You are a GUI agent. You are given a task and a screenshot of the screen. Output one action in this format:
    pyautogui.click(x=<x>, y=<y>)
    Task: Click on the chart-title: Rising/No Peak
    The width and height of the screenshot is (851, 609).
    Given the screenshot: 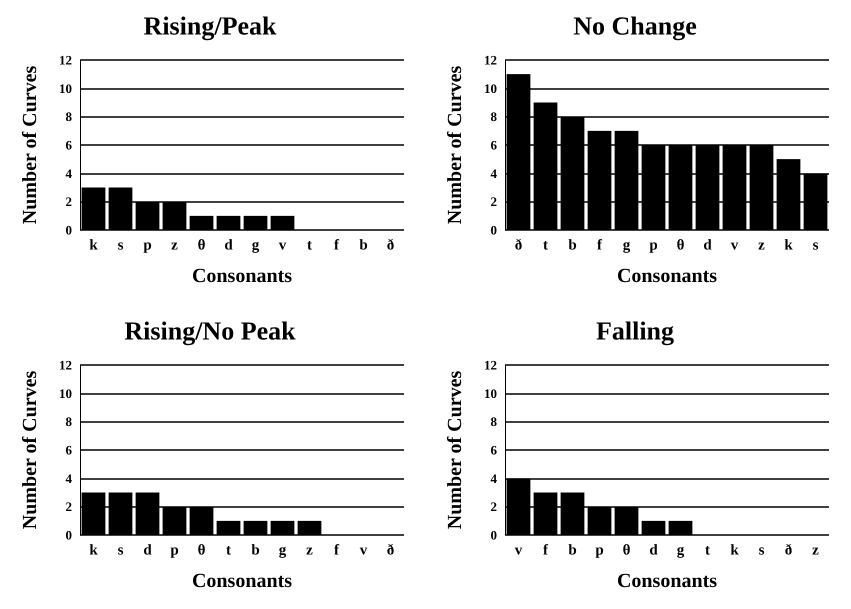 What is the action you would take?
    pyautogui.click(x=210, y=331)
    